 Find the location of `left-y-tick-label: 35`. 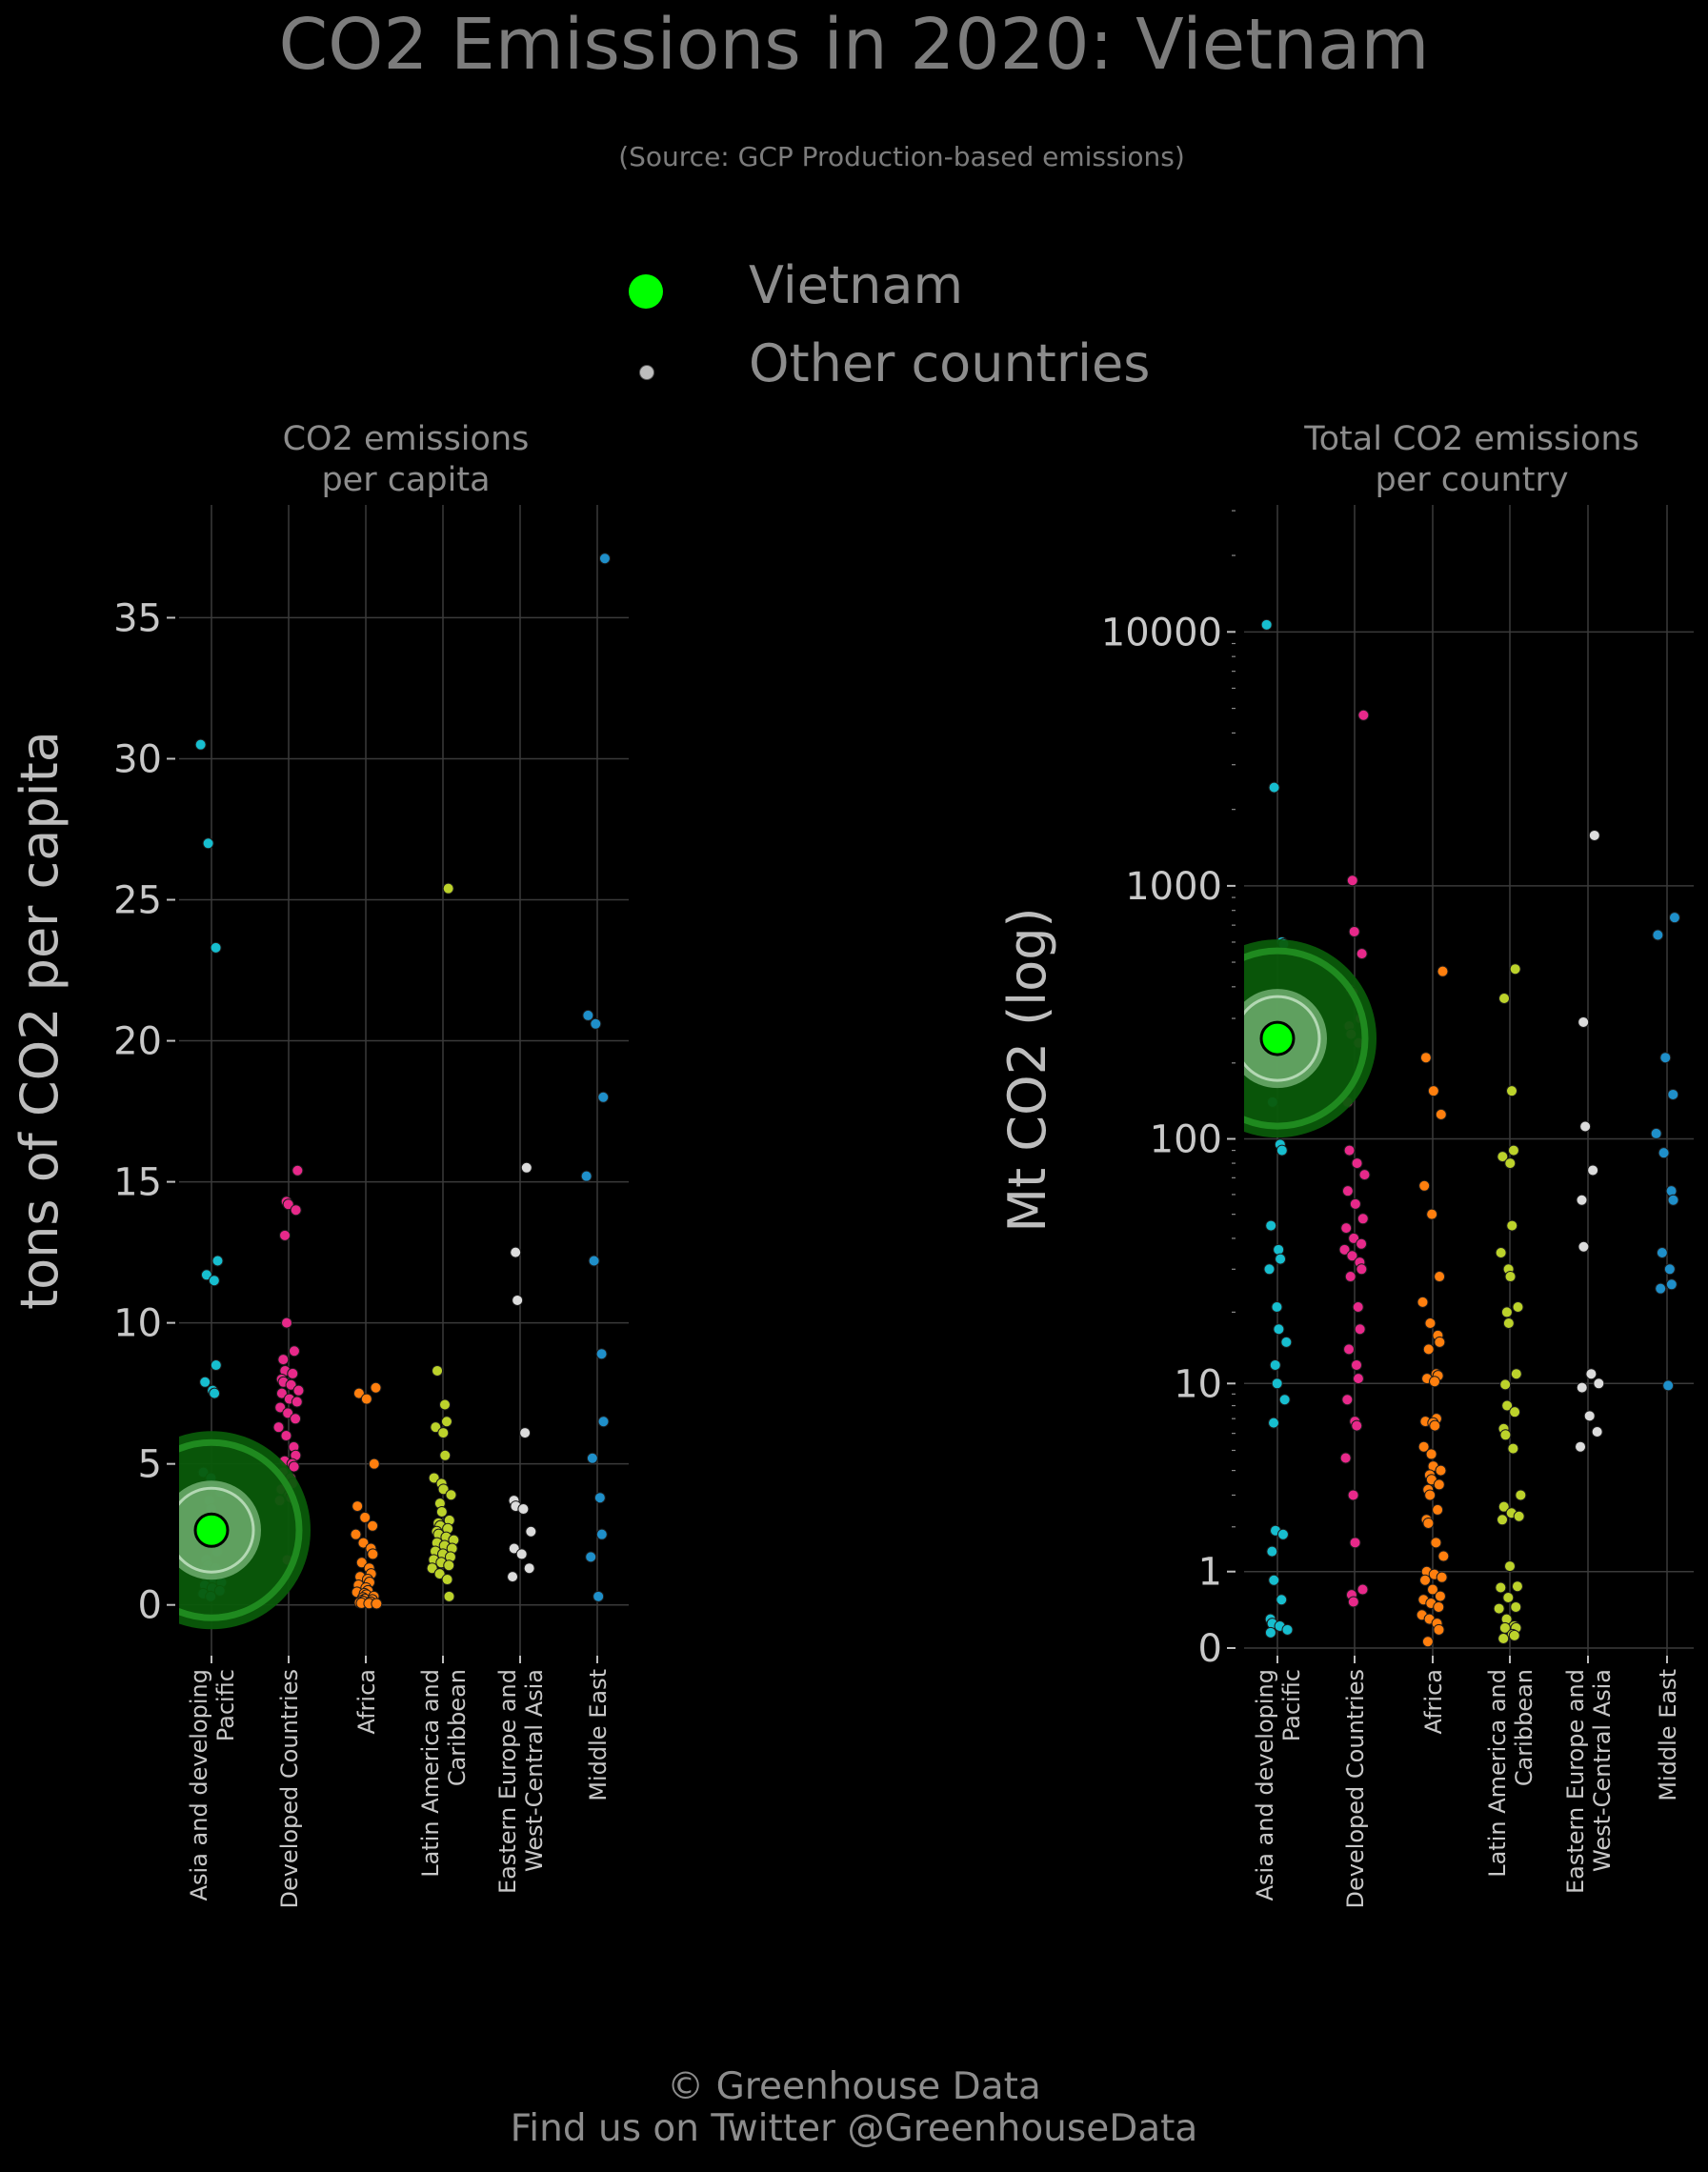

left-y-tick-label: 35 is located at coordinates (137, 618).